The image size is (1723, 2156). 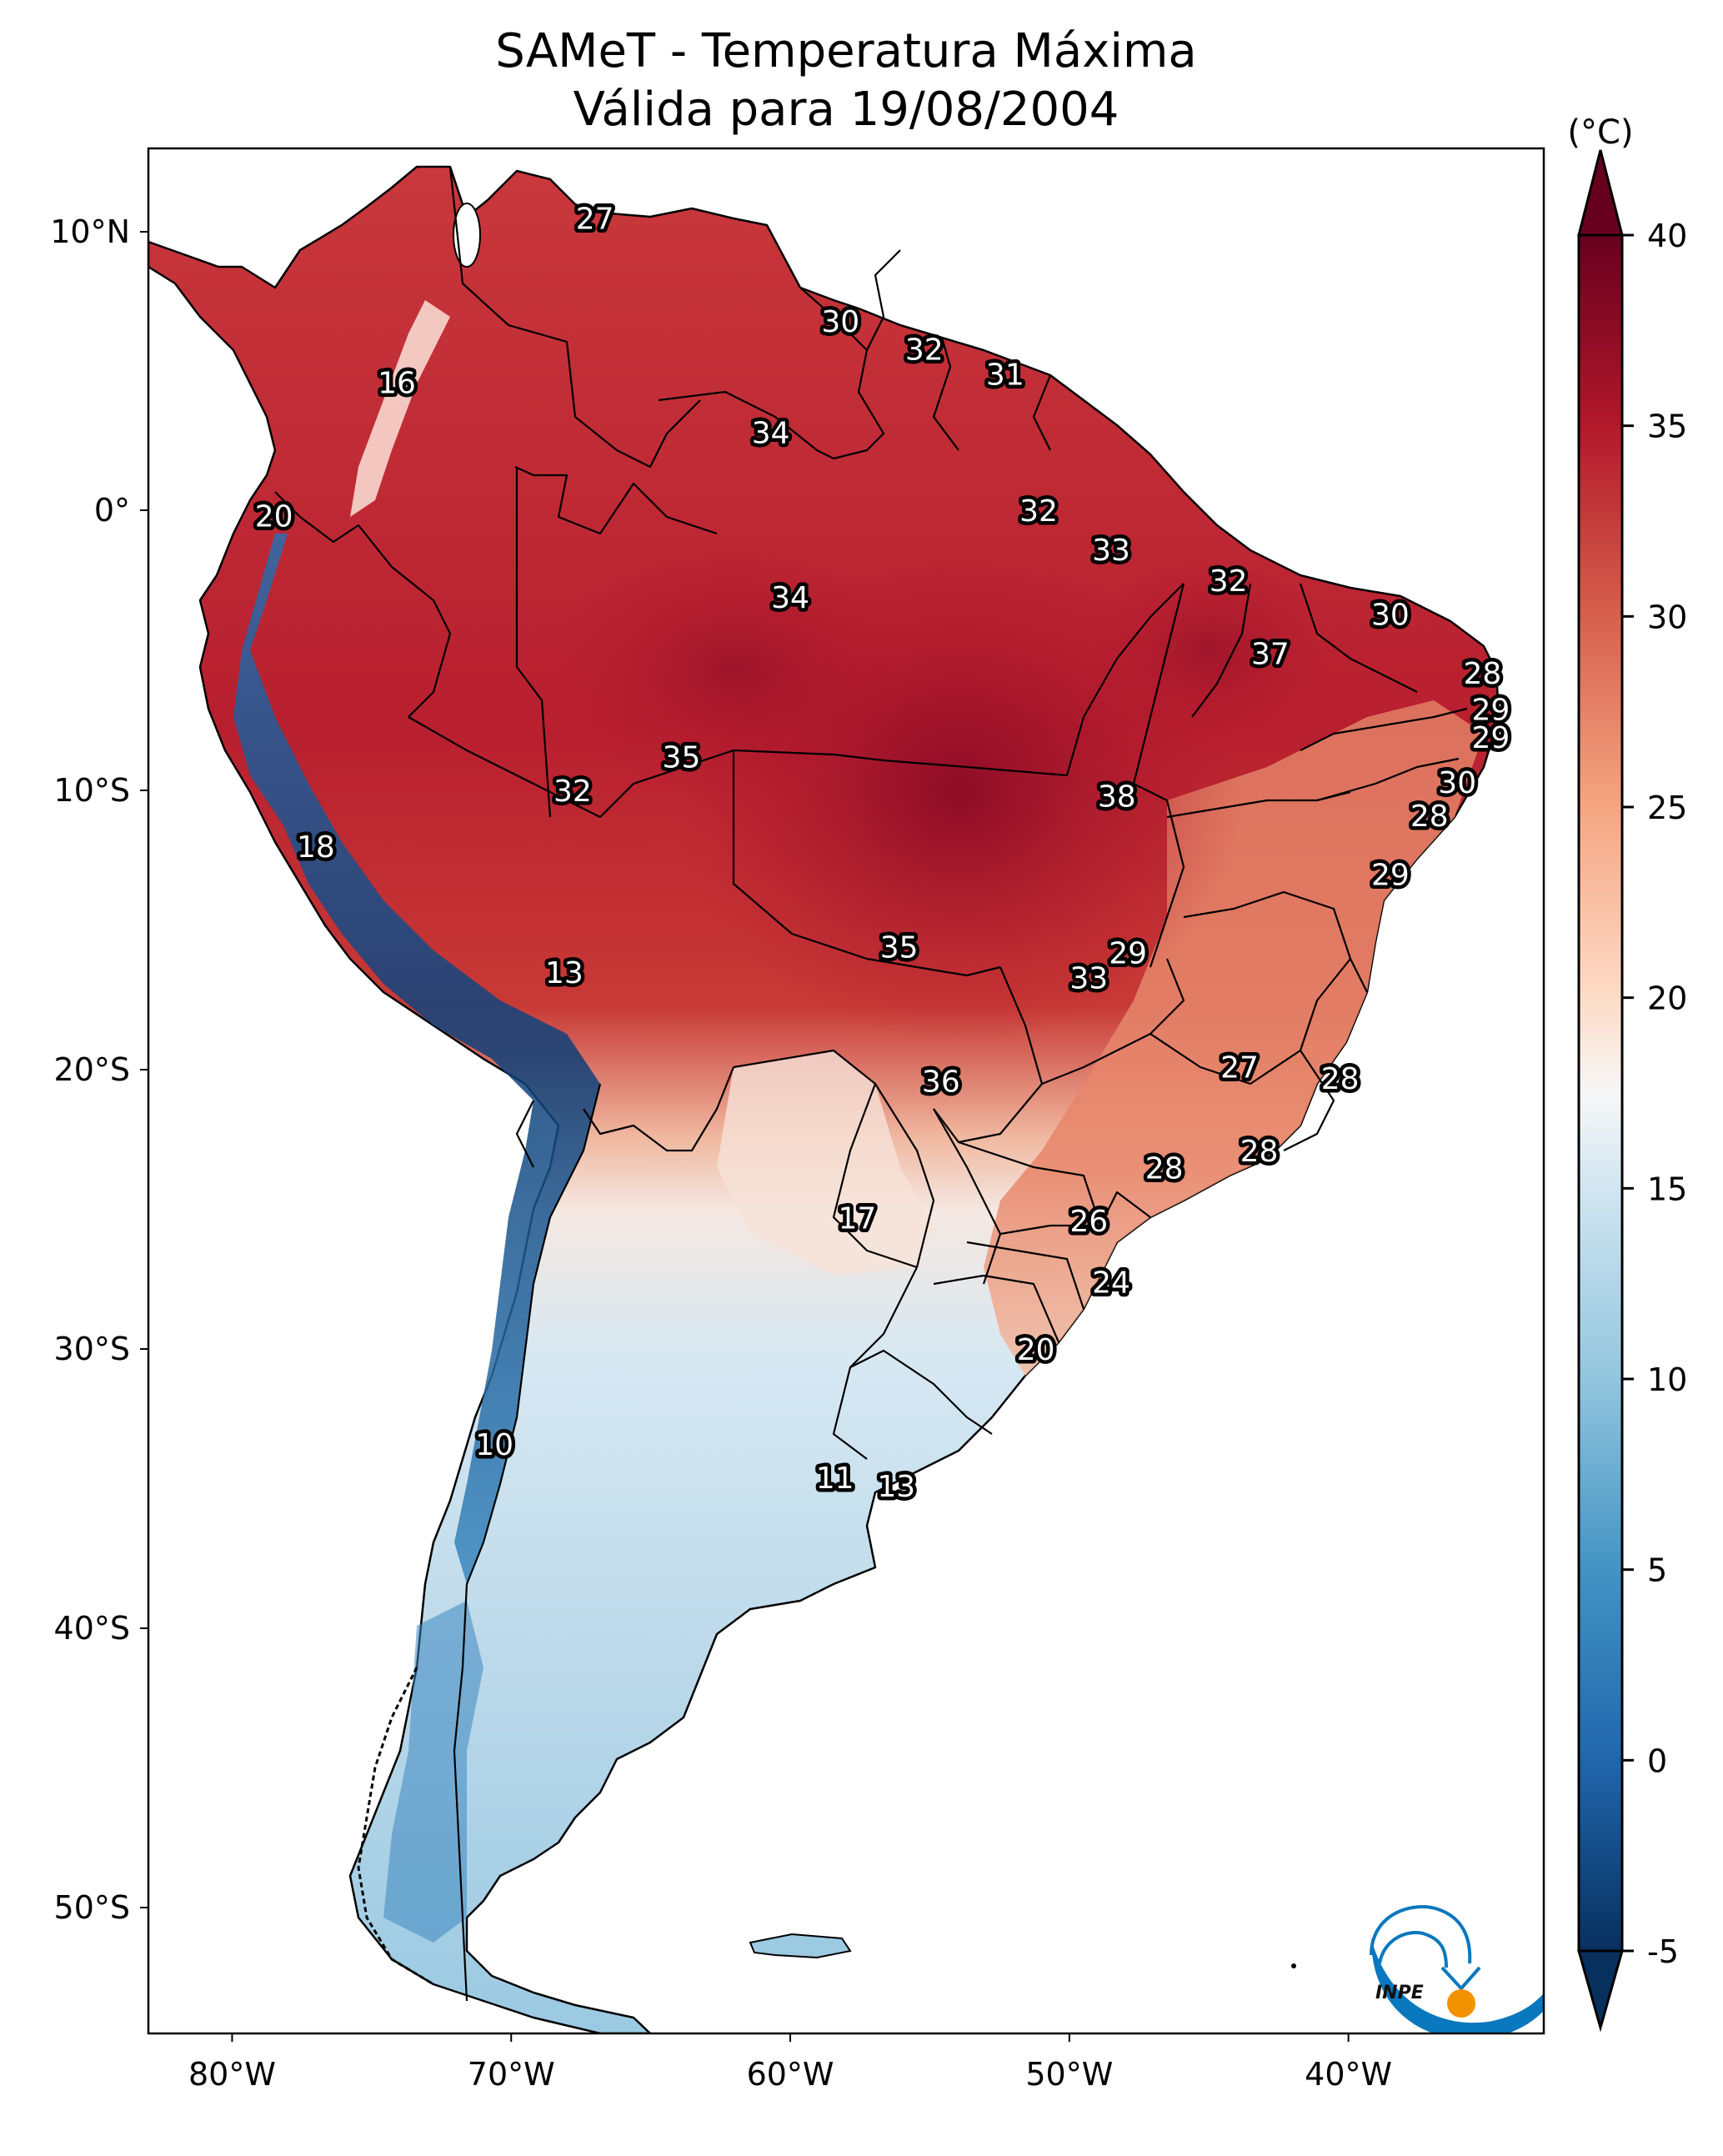 What do you see at coordinates (1600, 1093) in the screenshot?
I see `colorbar-body` at bounding box center [1600, 1093].